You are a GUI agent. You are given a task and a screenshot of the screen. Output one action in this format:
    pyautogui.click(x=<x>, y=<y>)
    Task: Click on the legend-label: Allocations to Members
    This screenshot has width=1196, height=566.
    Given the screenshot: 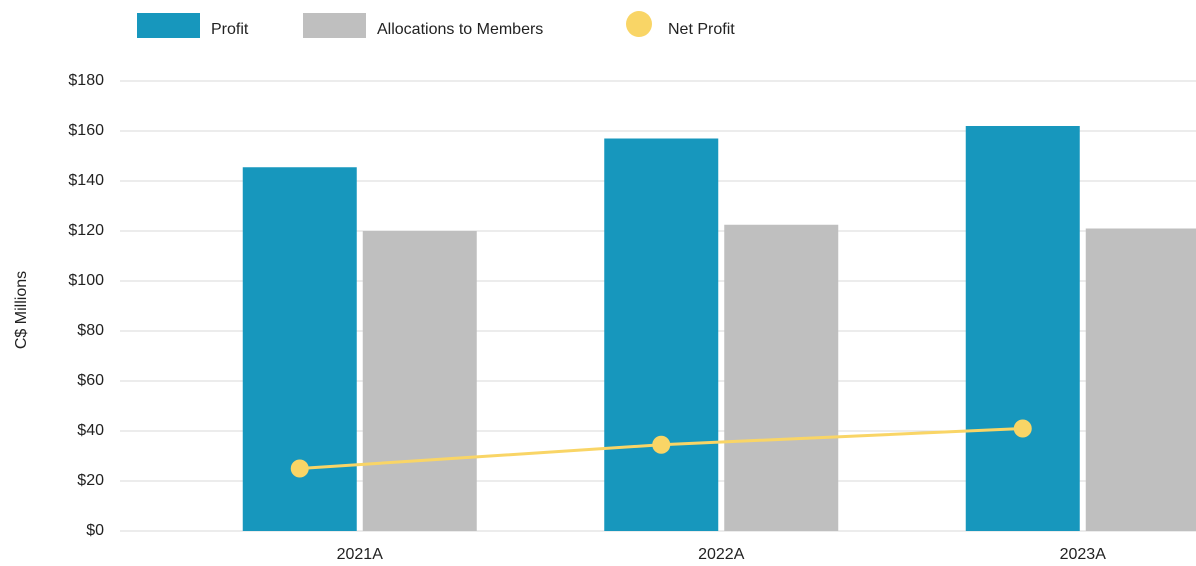 What is the action you would take?
    pyautogui.click(x=460, y=29)
    